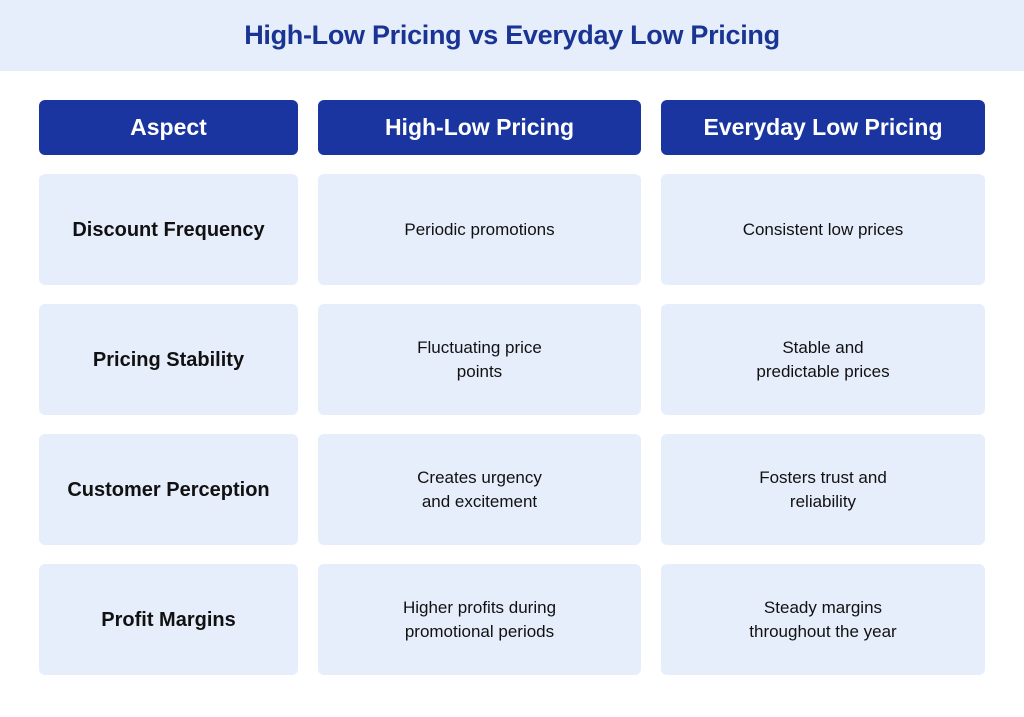  I want to click on header-everyday-low-pricing: Everyday Low Pricing, so click(823, 127).